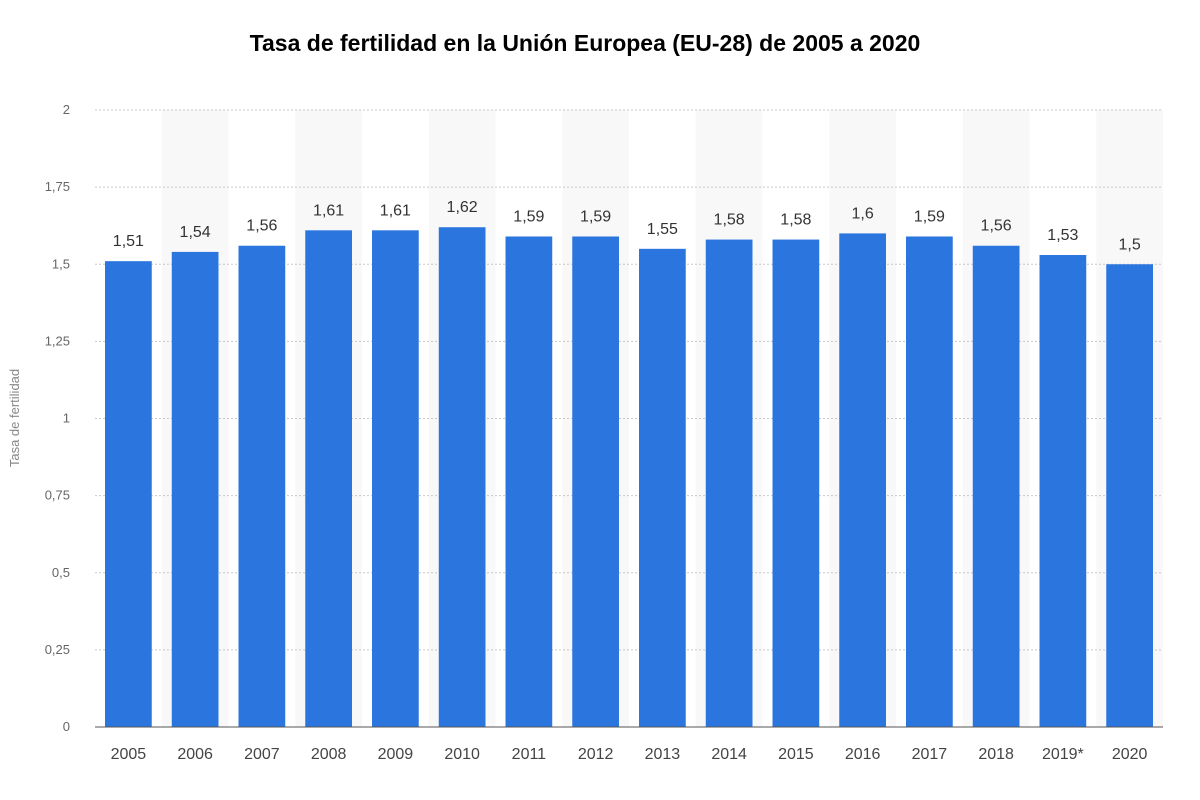 The width and height of the screenshot is (1200, 800). What do you see at coordinates (930, 754) in the screenshot?
I see `x-tick-label: 2017` at bounding box center [930, 754].